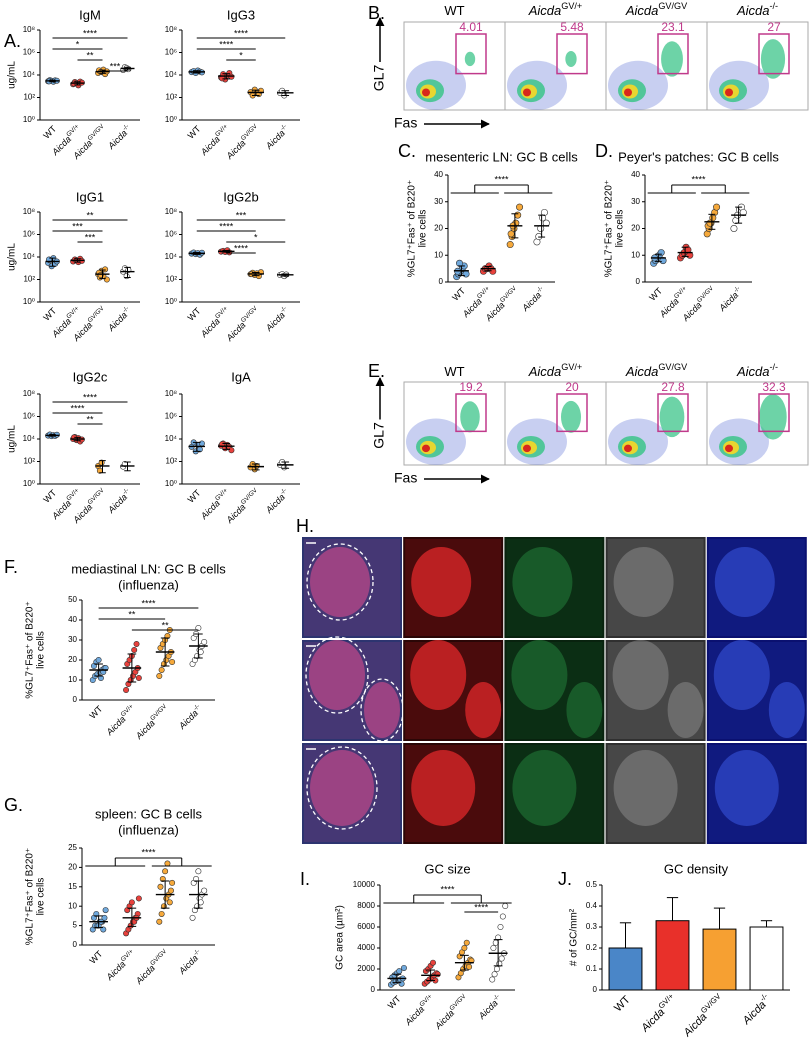 The image size is (812, 1050). Describe the element at coordinates (696, 868) in the screenshot. I see `chart-title: GC density` at that location.